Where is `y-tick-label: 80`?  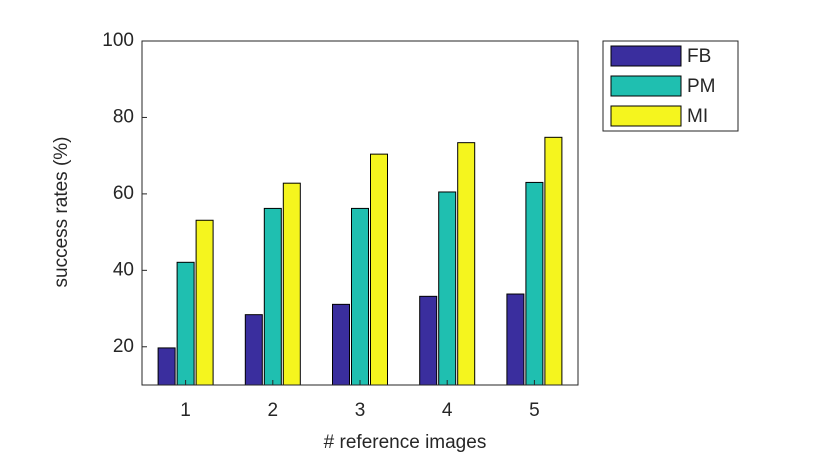
y-tick-label: 80 is located at coordinates (123, 116).